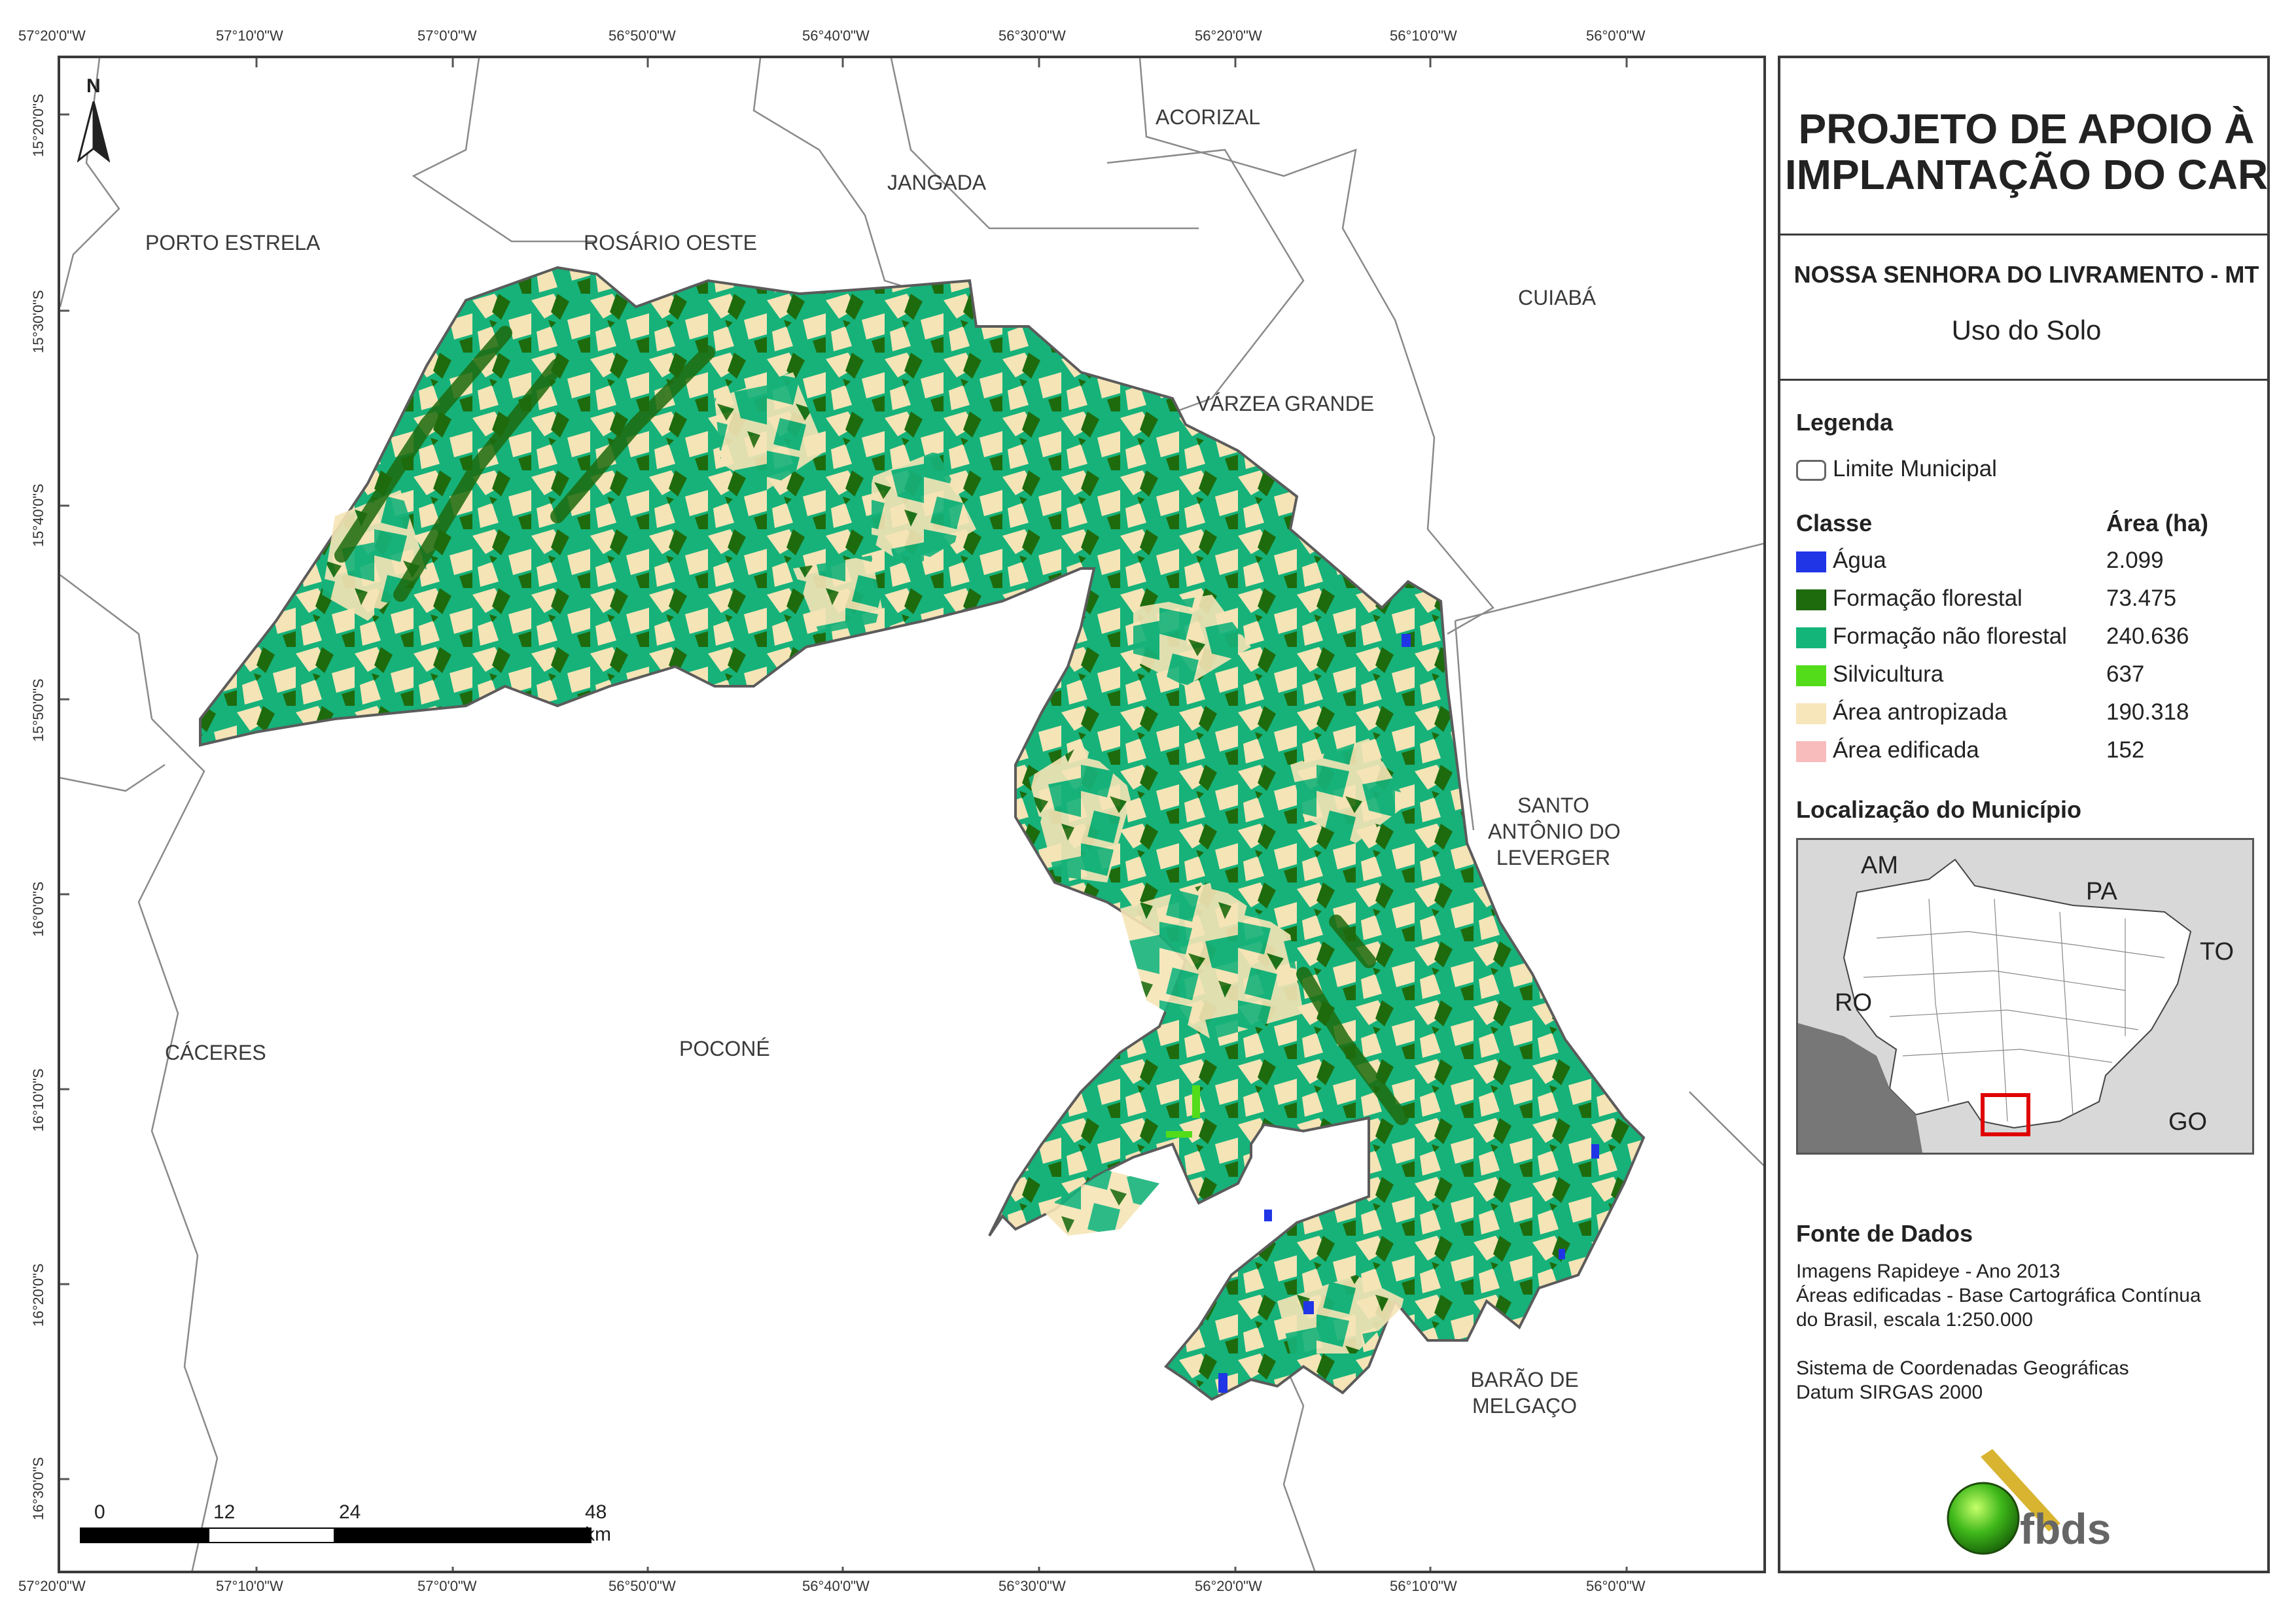  What do you see at coordinates (38, 909) in the screenshot?
I see `lat-label: 16°0'0"S` at bounding box center [38, 909].